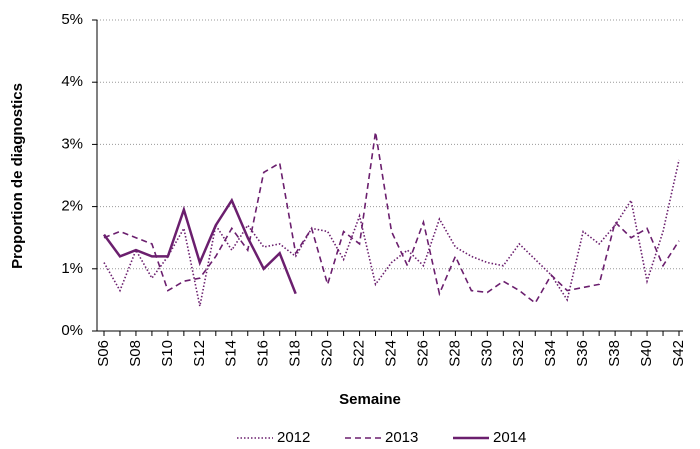 The image size is (700, 449). I want to click on x-tick-label: S14, so click(231, 353).